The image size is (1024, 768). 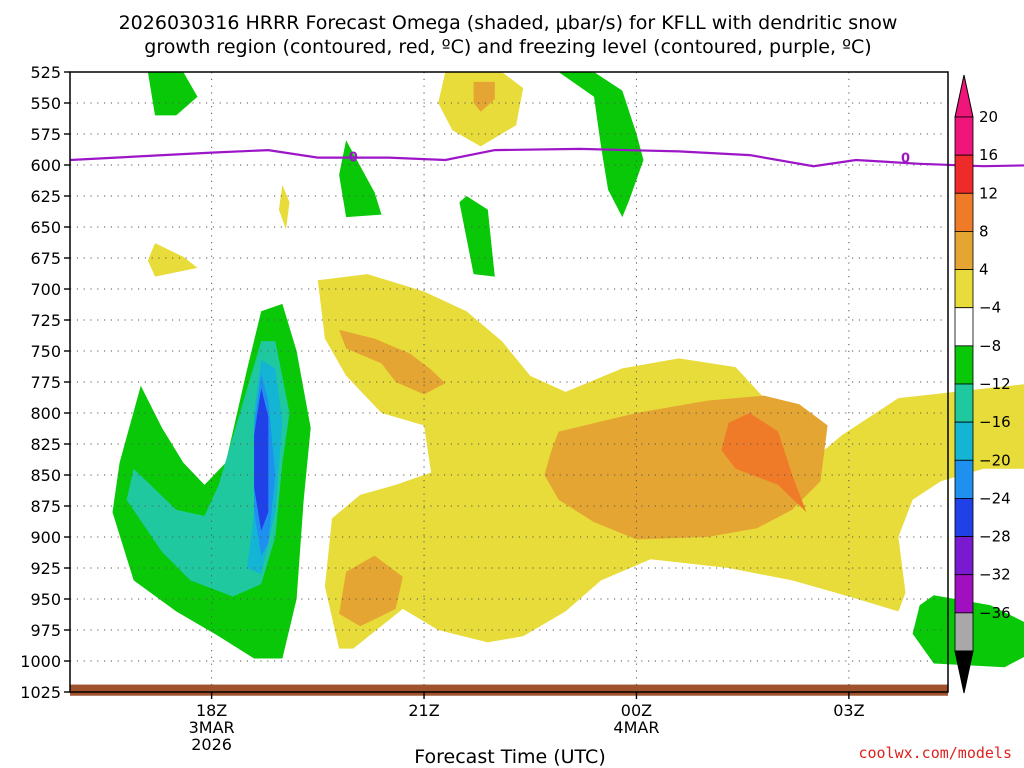 I want to click on colorbar-label: −28, so click(x=995, y=537).